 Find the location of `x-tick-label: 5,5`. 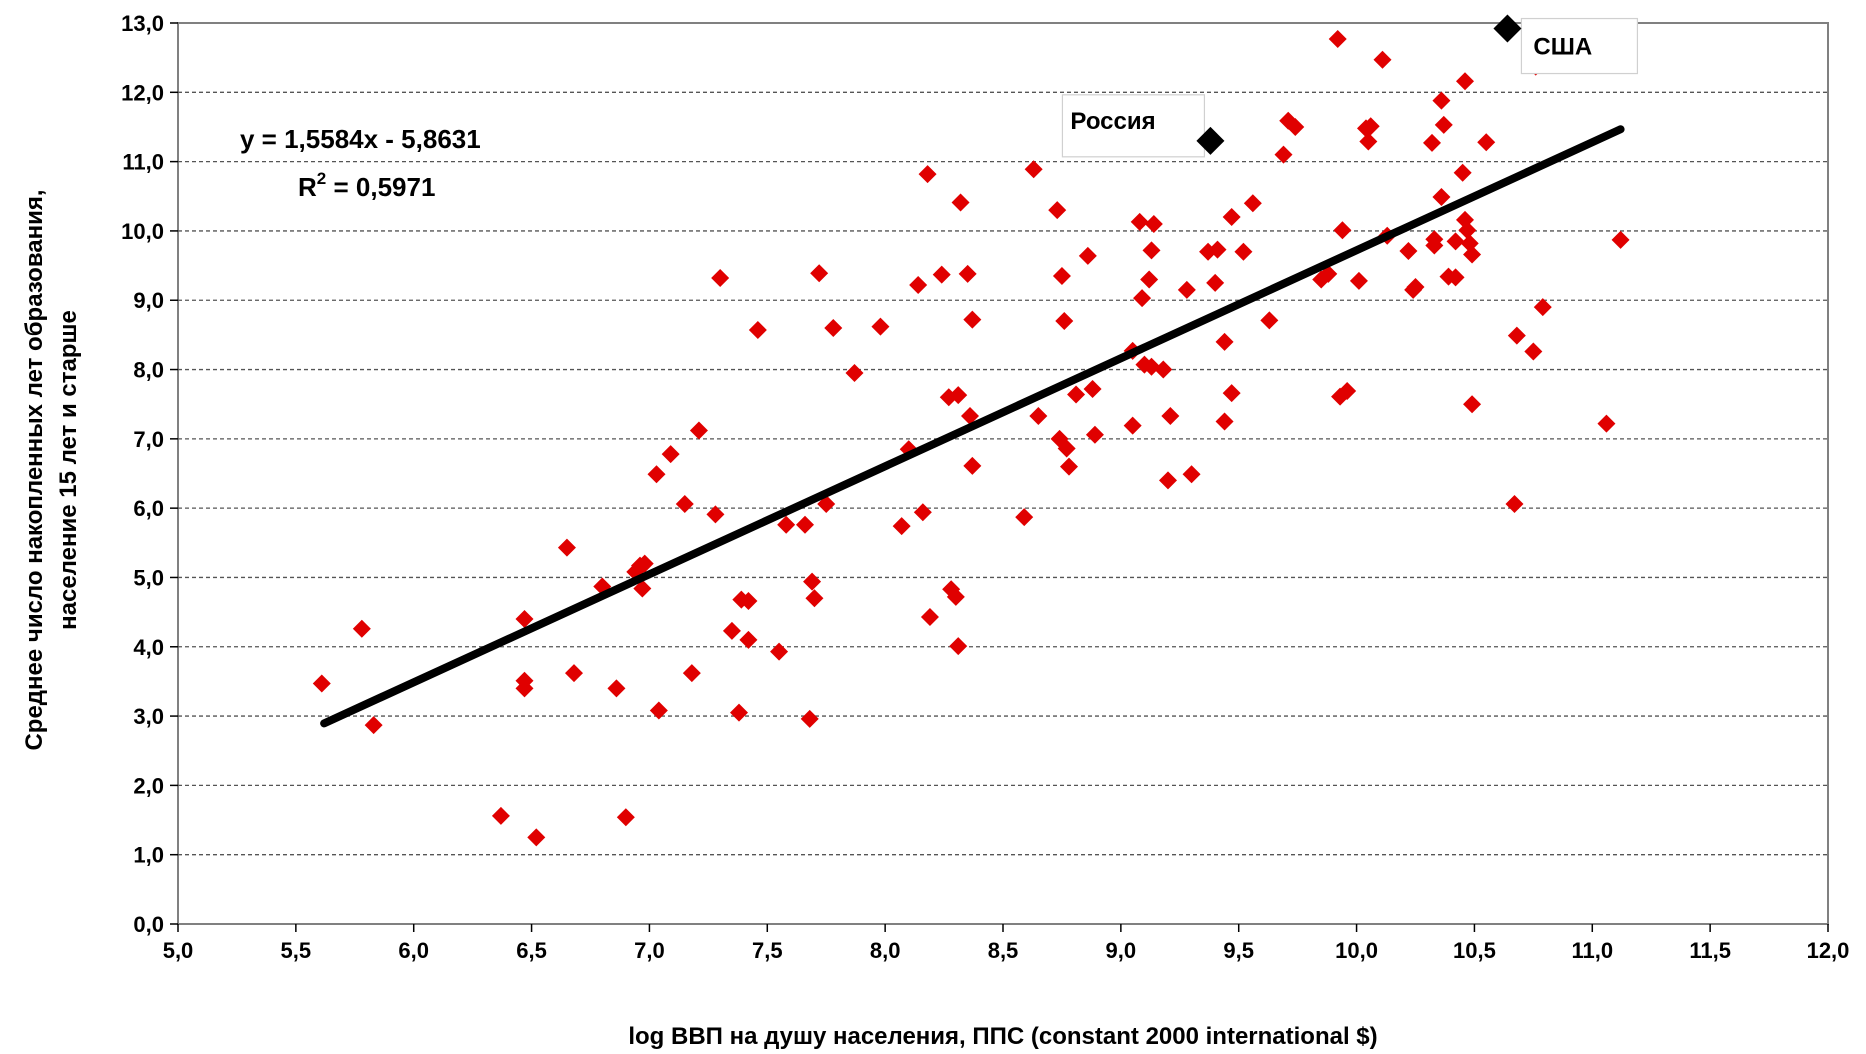

x-tick-label: 5,5 is located at coordinates (296, 950).